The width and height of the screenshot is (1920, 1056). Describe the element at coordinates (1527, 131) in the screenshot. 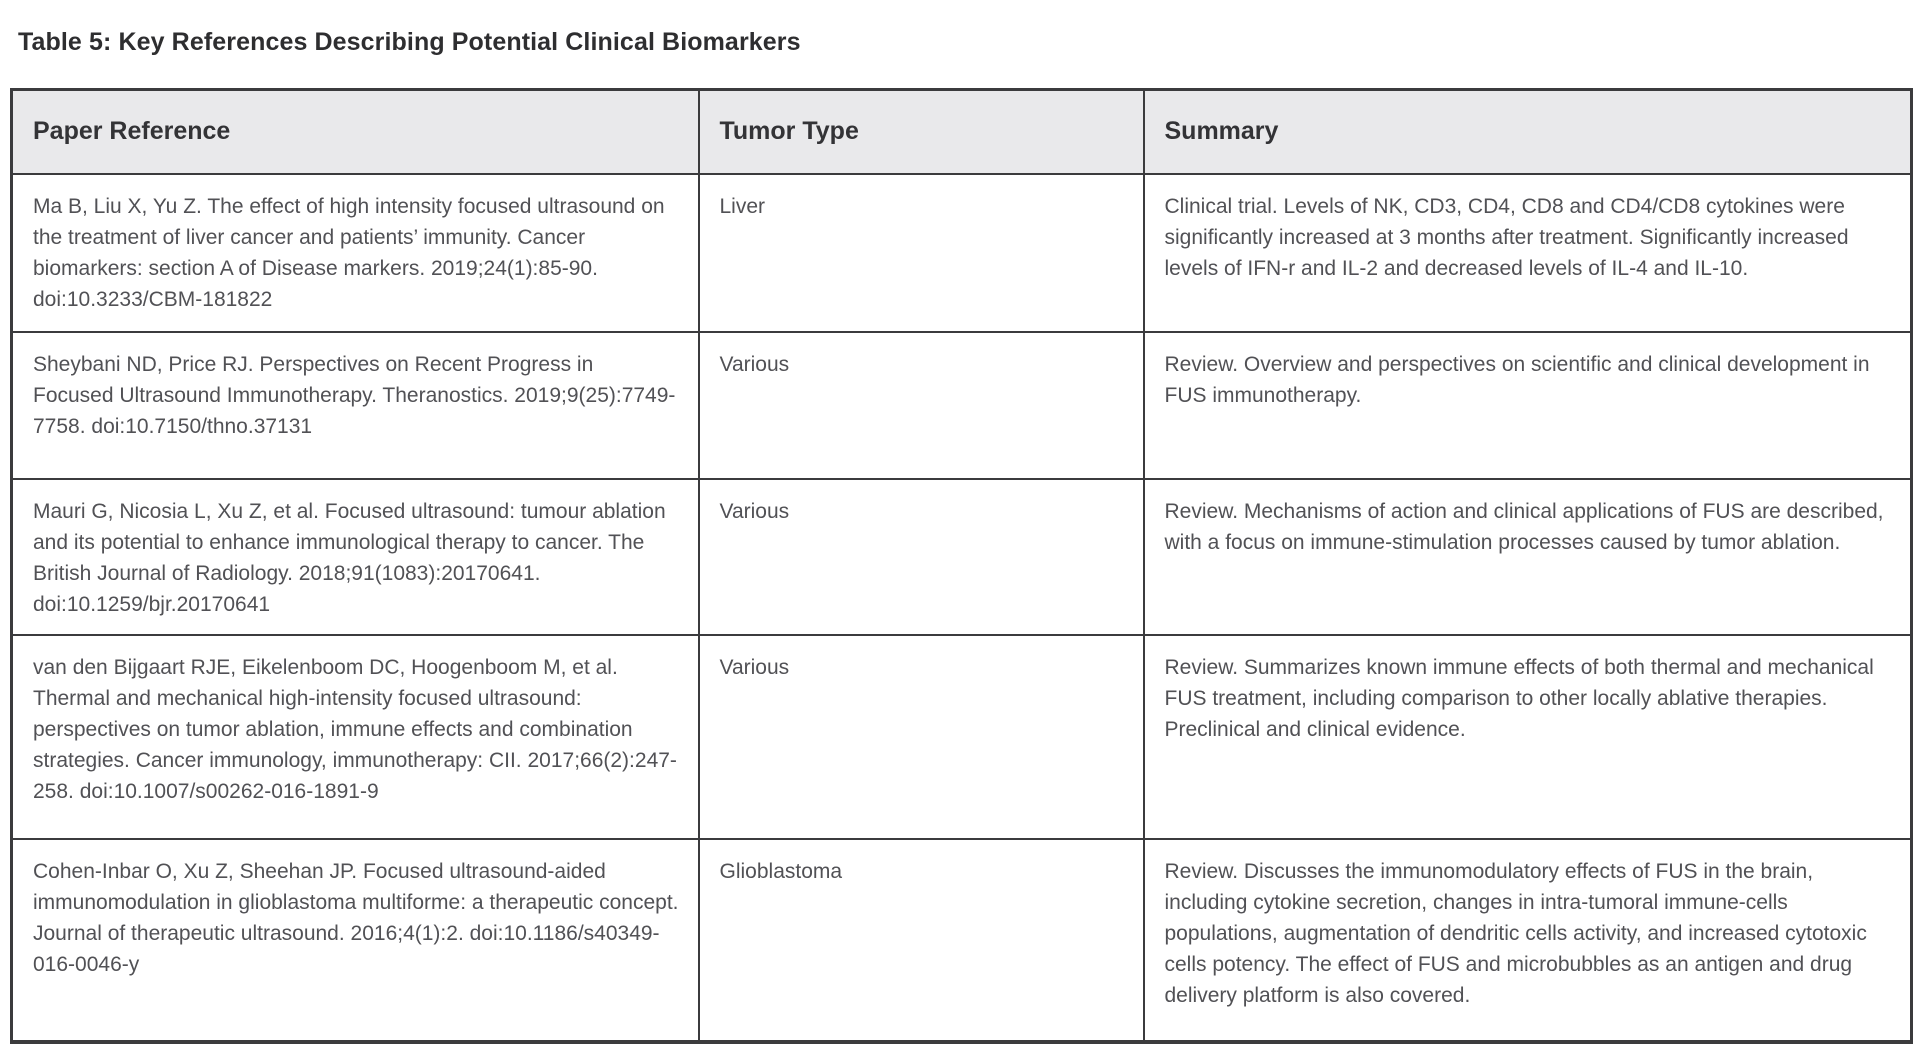

I see `column-header-summary: Summary` at that location.